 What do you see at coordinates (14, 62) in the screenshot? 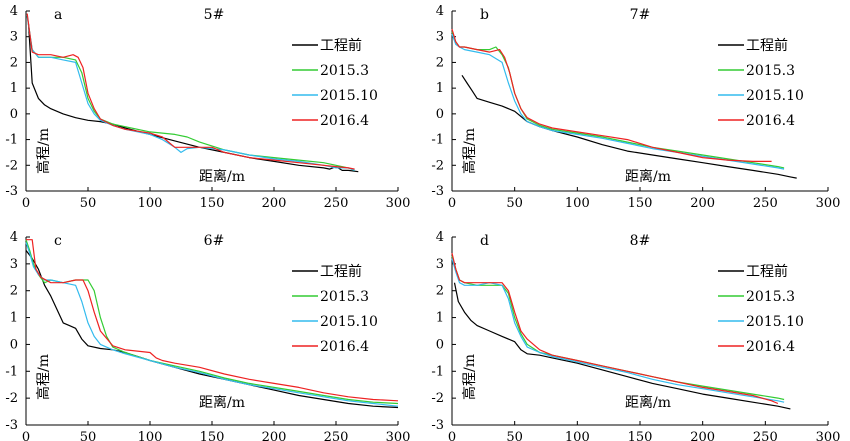
I see `y-tick-label: 2` at bounding box center [14, 62].